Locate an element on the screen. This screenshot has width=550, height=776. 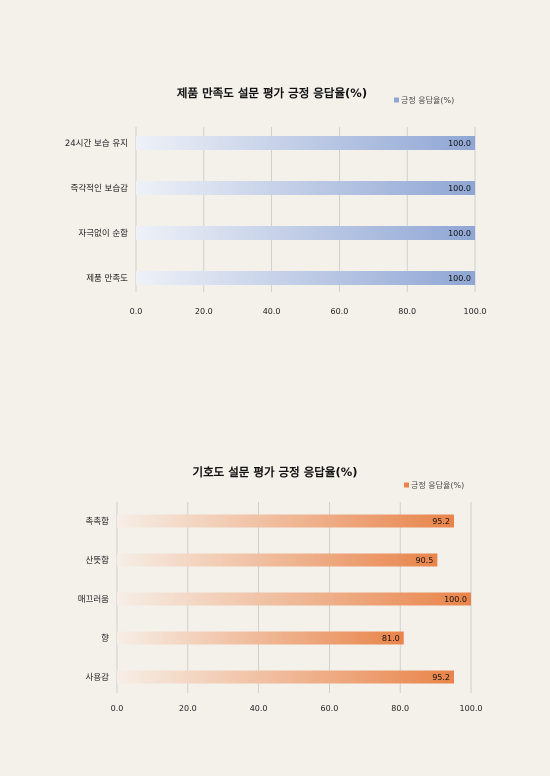
category-label: 향 is located at coordinates (105, 639).